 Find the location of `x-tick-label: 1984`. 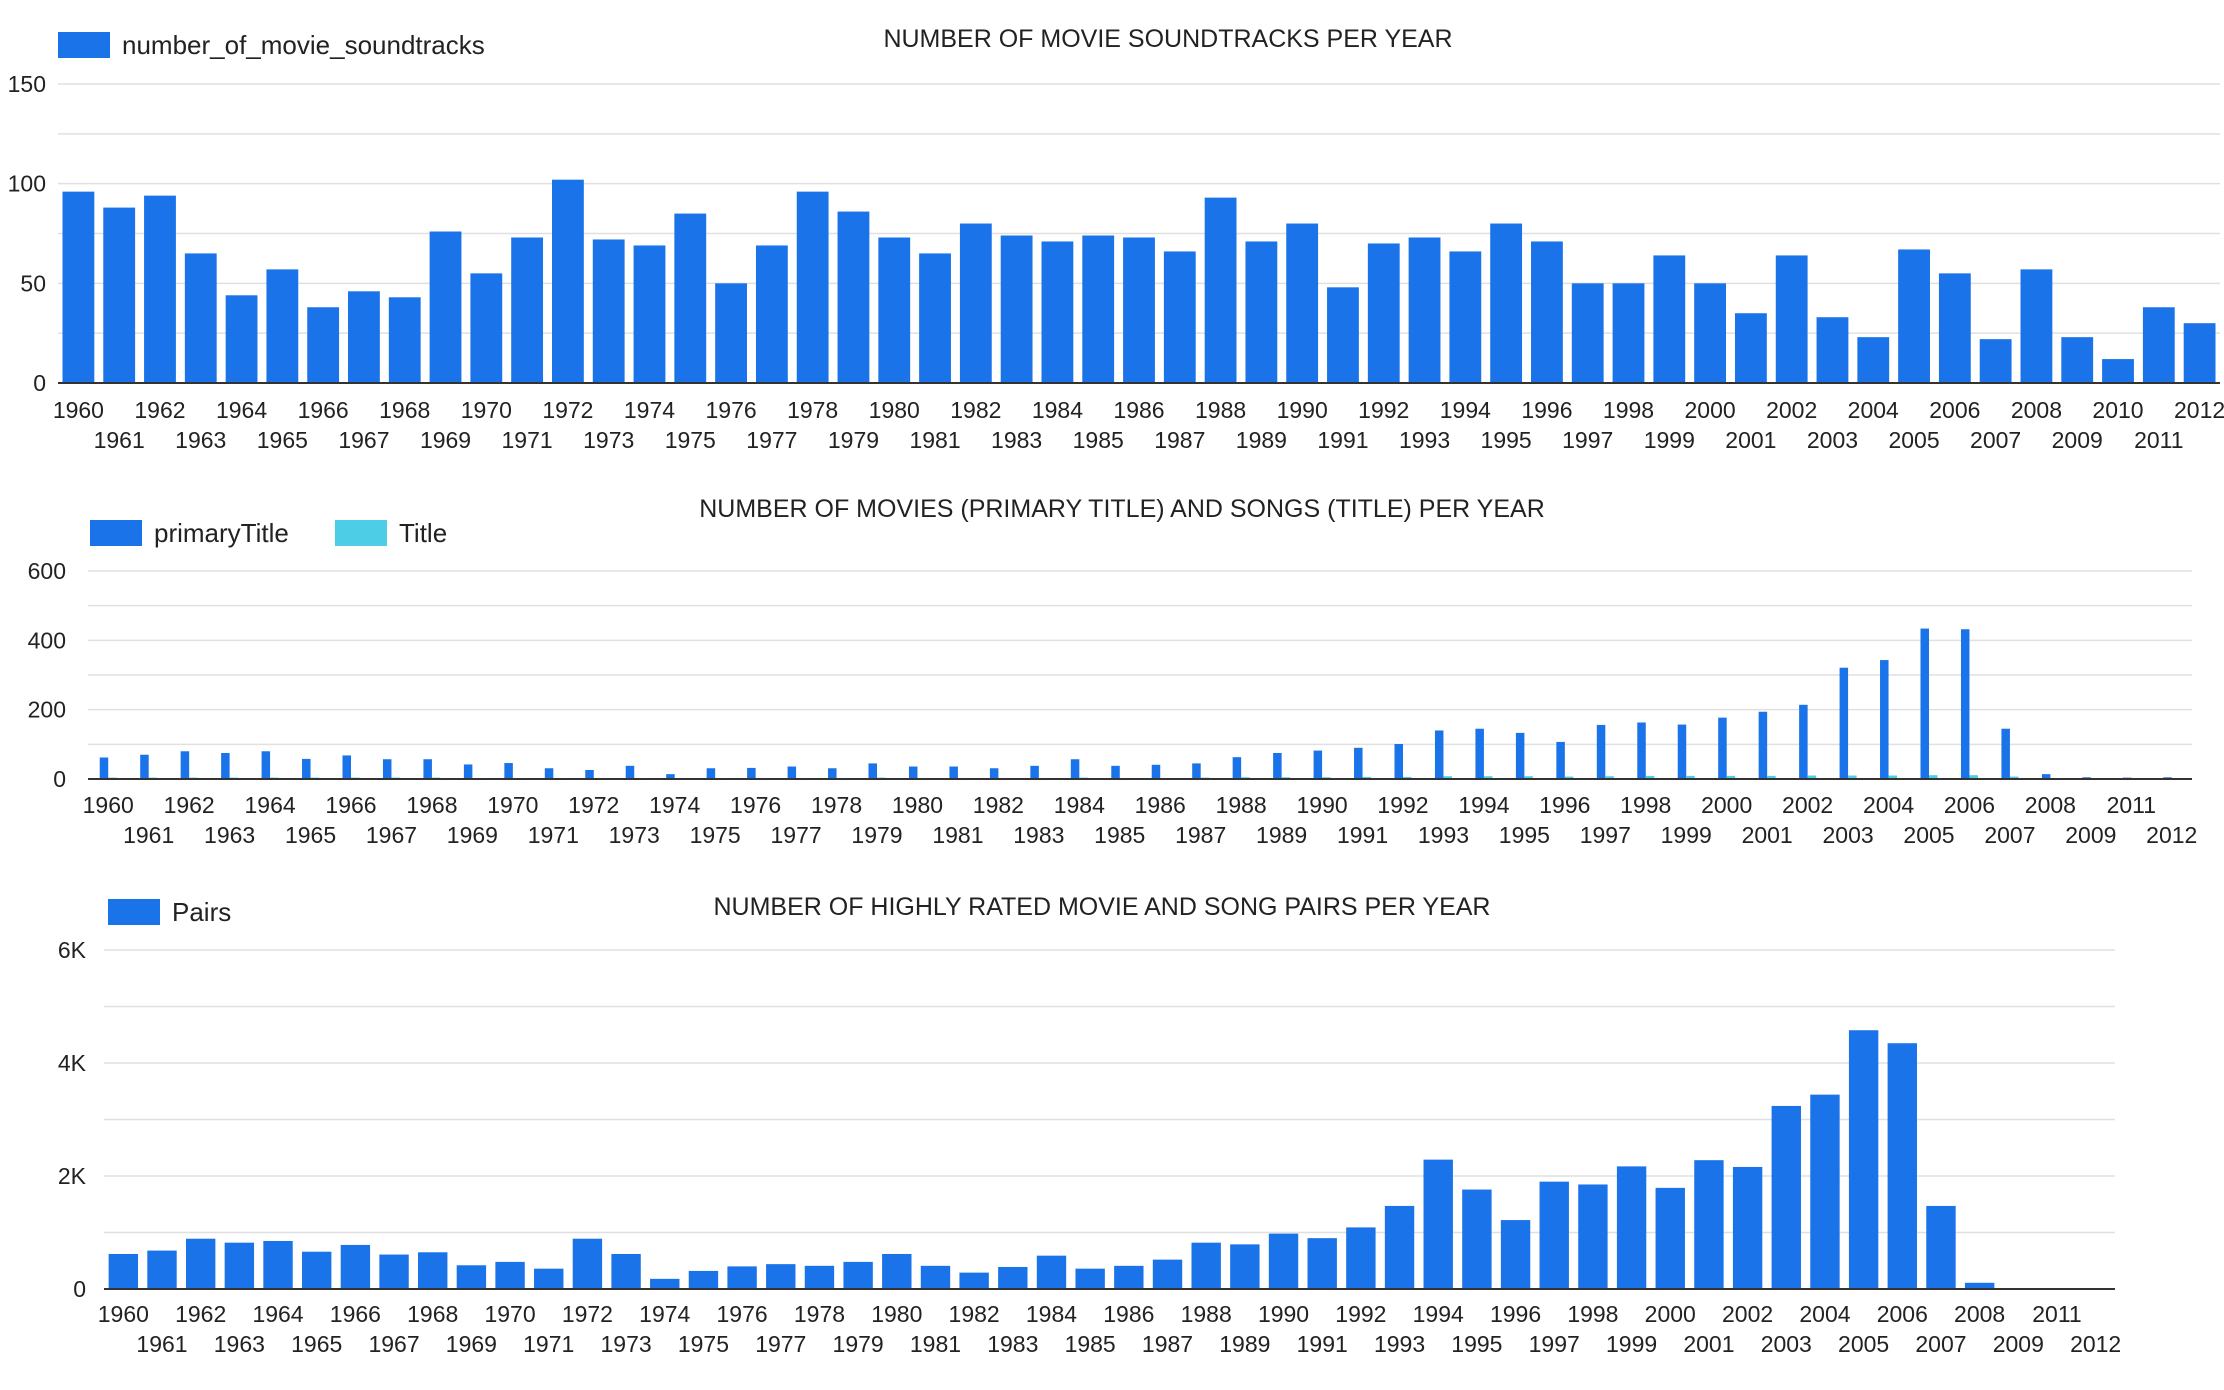

x-tick-label: 1984 is located at coordinates (1057, 410).